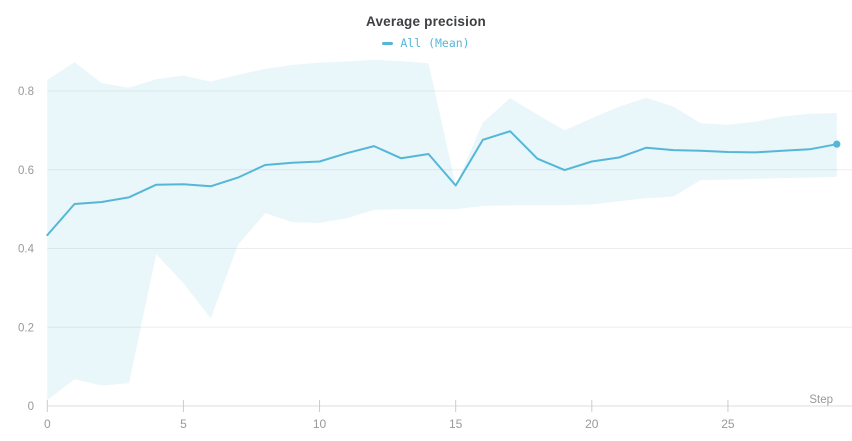 The width and height of the screenshot is (852, 441). I want to click on legend-line-swatch-icon, so click(388, 43).